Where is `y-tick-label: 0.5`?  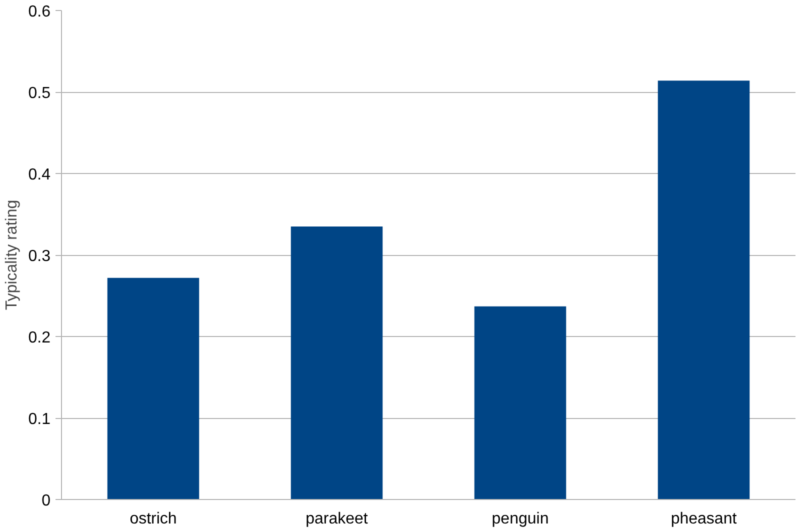
y-tick-label: 0.5 is located at coordinates (39, 93).